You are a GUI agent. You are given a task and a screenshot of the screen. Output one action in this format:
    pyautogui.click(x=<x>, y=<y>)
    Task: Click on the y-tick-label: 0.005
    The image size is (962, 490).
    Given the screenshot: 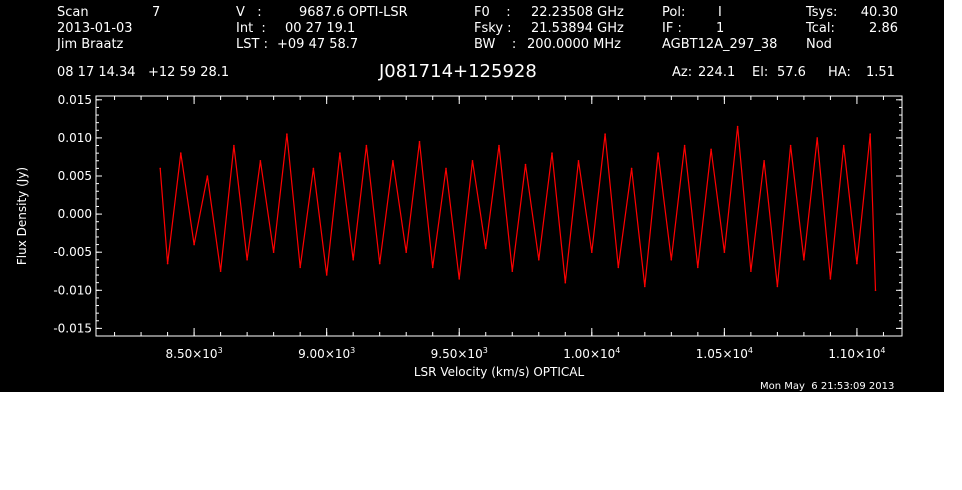 What is the action you would take?
    pyautogui.click(x=75, y=176)
    